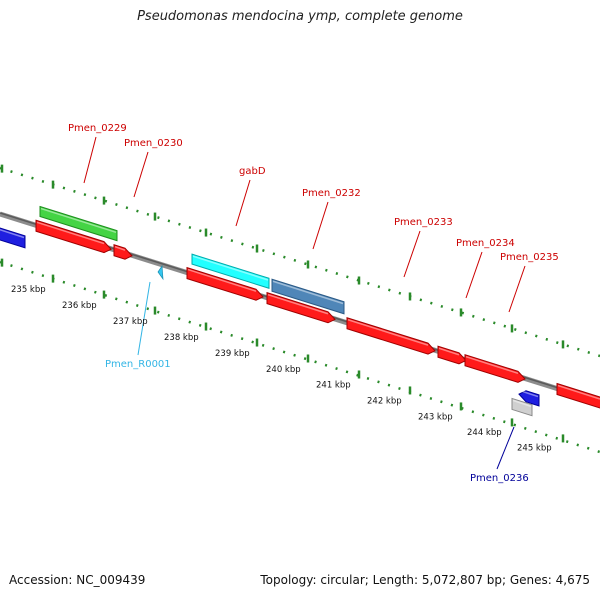 The width and height of the screenshot is (600, 600). I want to click on feature-label: Pmen_0232, so click(331, 193).